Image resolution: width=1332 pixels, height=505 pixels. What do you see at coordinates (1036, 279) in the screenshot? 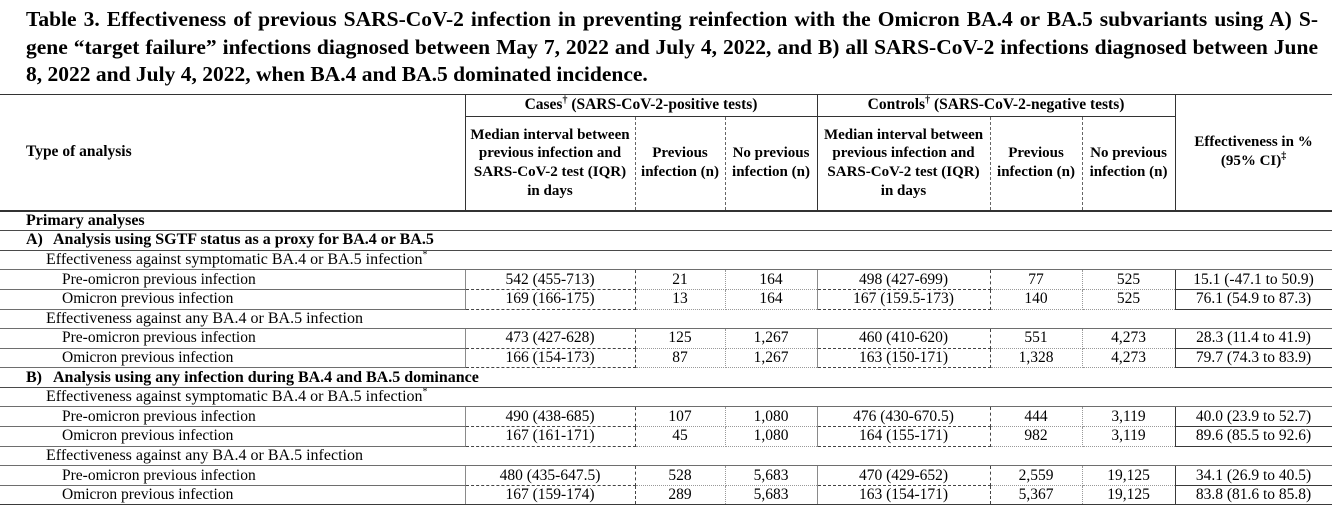
I see `cell-prev-infection-controls: 77` at bounding box center [1036, 279].